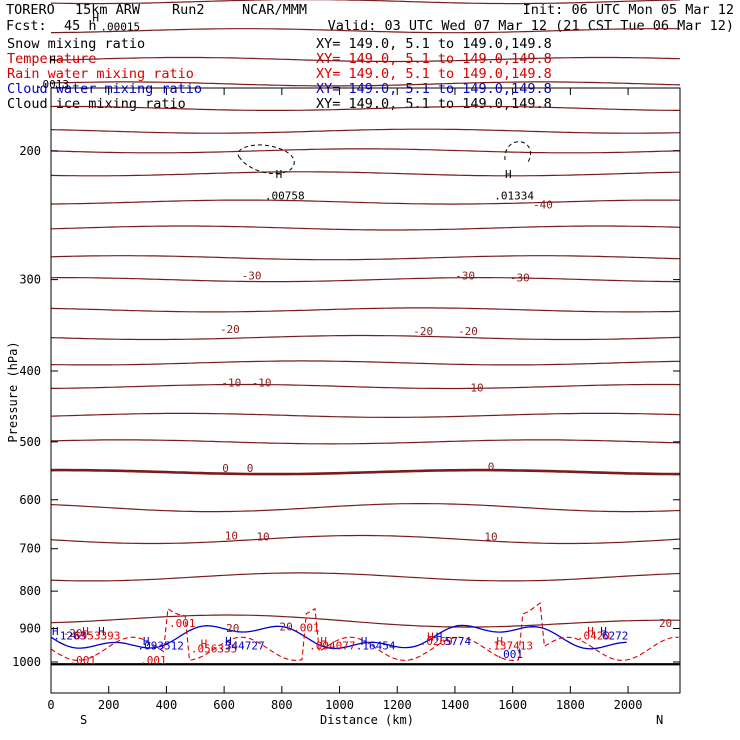 This screenshot has height=740, width=740. What do you see at coordinates (52, 59) in the screenshot?
I see `field-temperature-name: Temperature` at bounding box center [52, 59].